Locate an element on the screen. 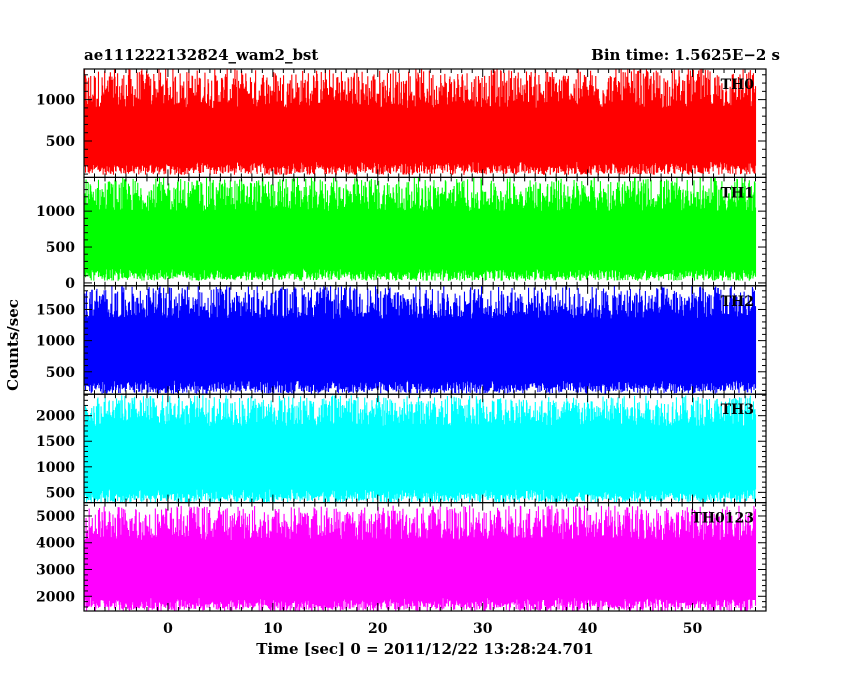  x-tick-label: 10 is located at coordinates (273, 629).